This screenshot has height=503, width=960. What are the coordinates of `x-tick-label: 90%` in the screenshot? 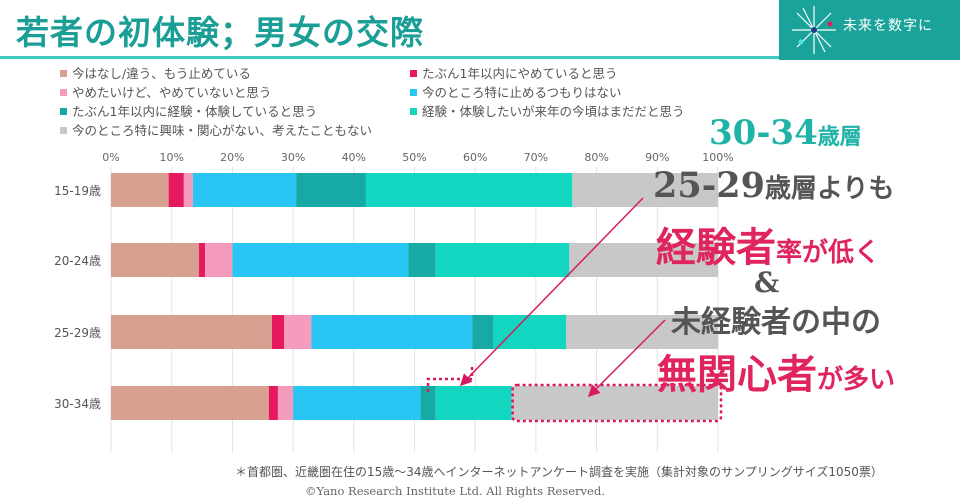 It's located at (657, 157).